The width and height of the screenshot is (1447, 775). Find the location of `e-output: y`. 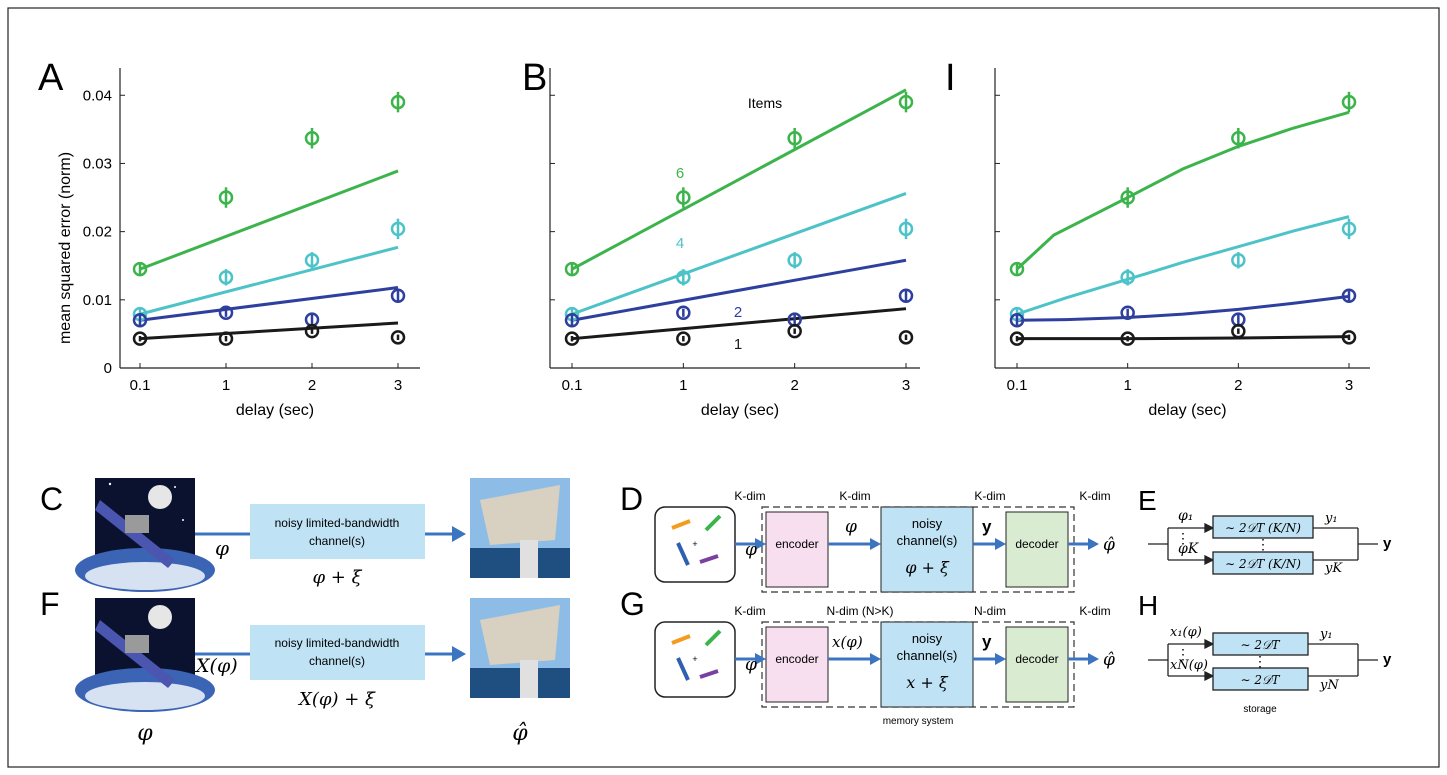

e-output: y is located at coordinates (1387, 543).